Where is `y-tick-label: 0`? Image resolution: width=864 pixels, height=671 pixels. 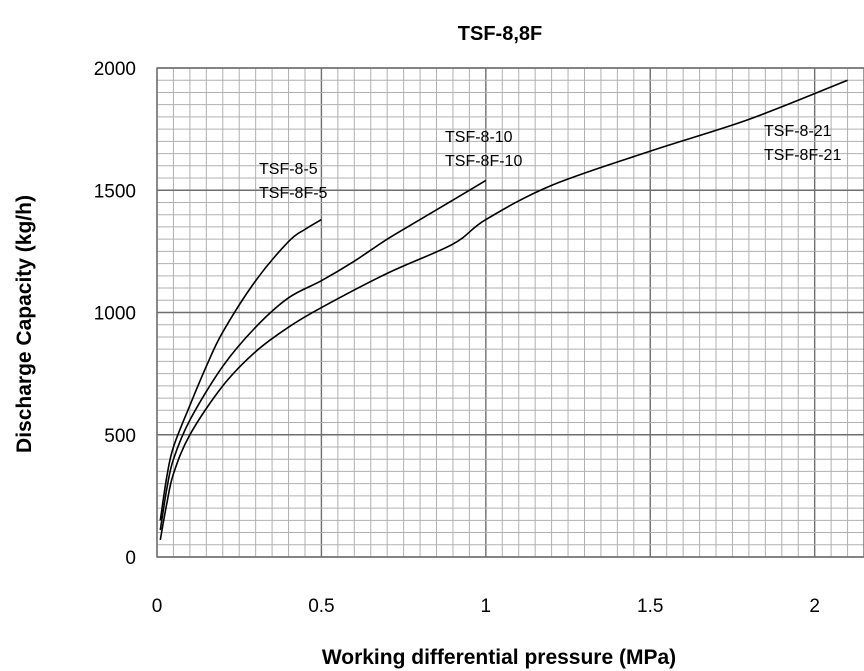
y-tick-label: 0 is located at coordinates (130, 558).